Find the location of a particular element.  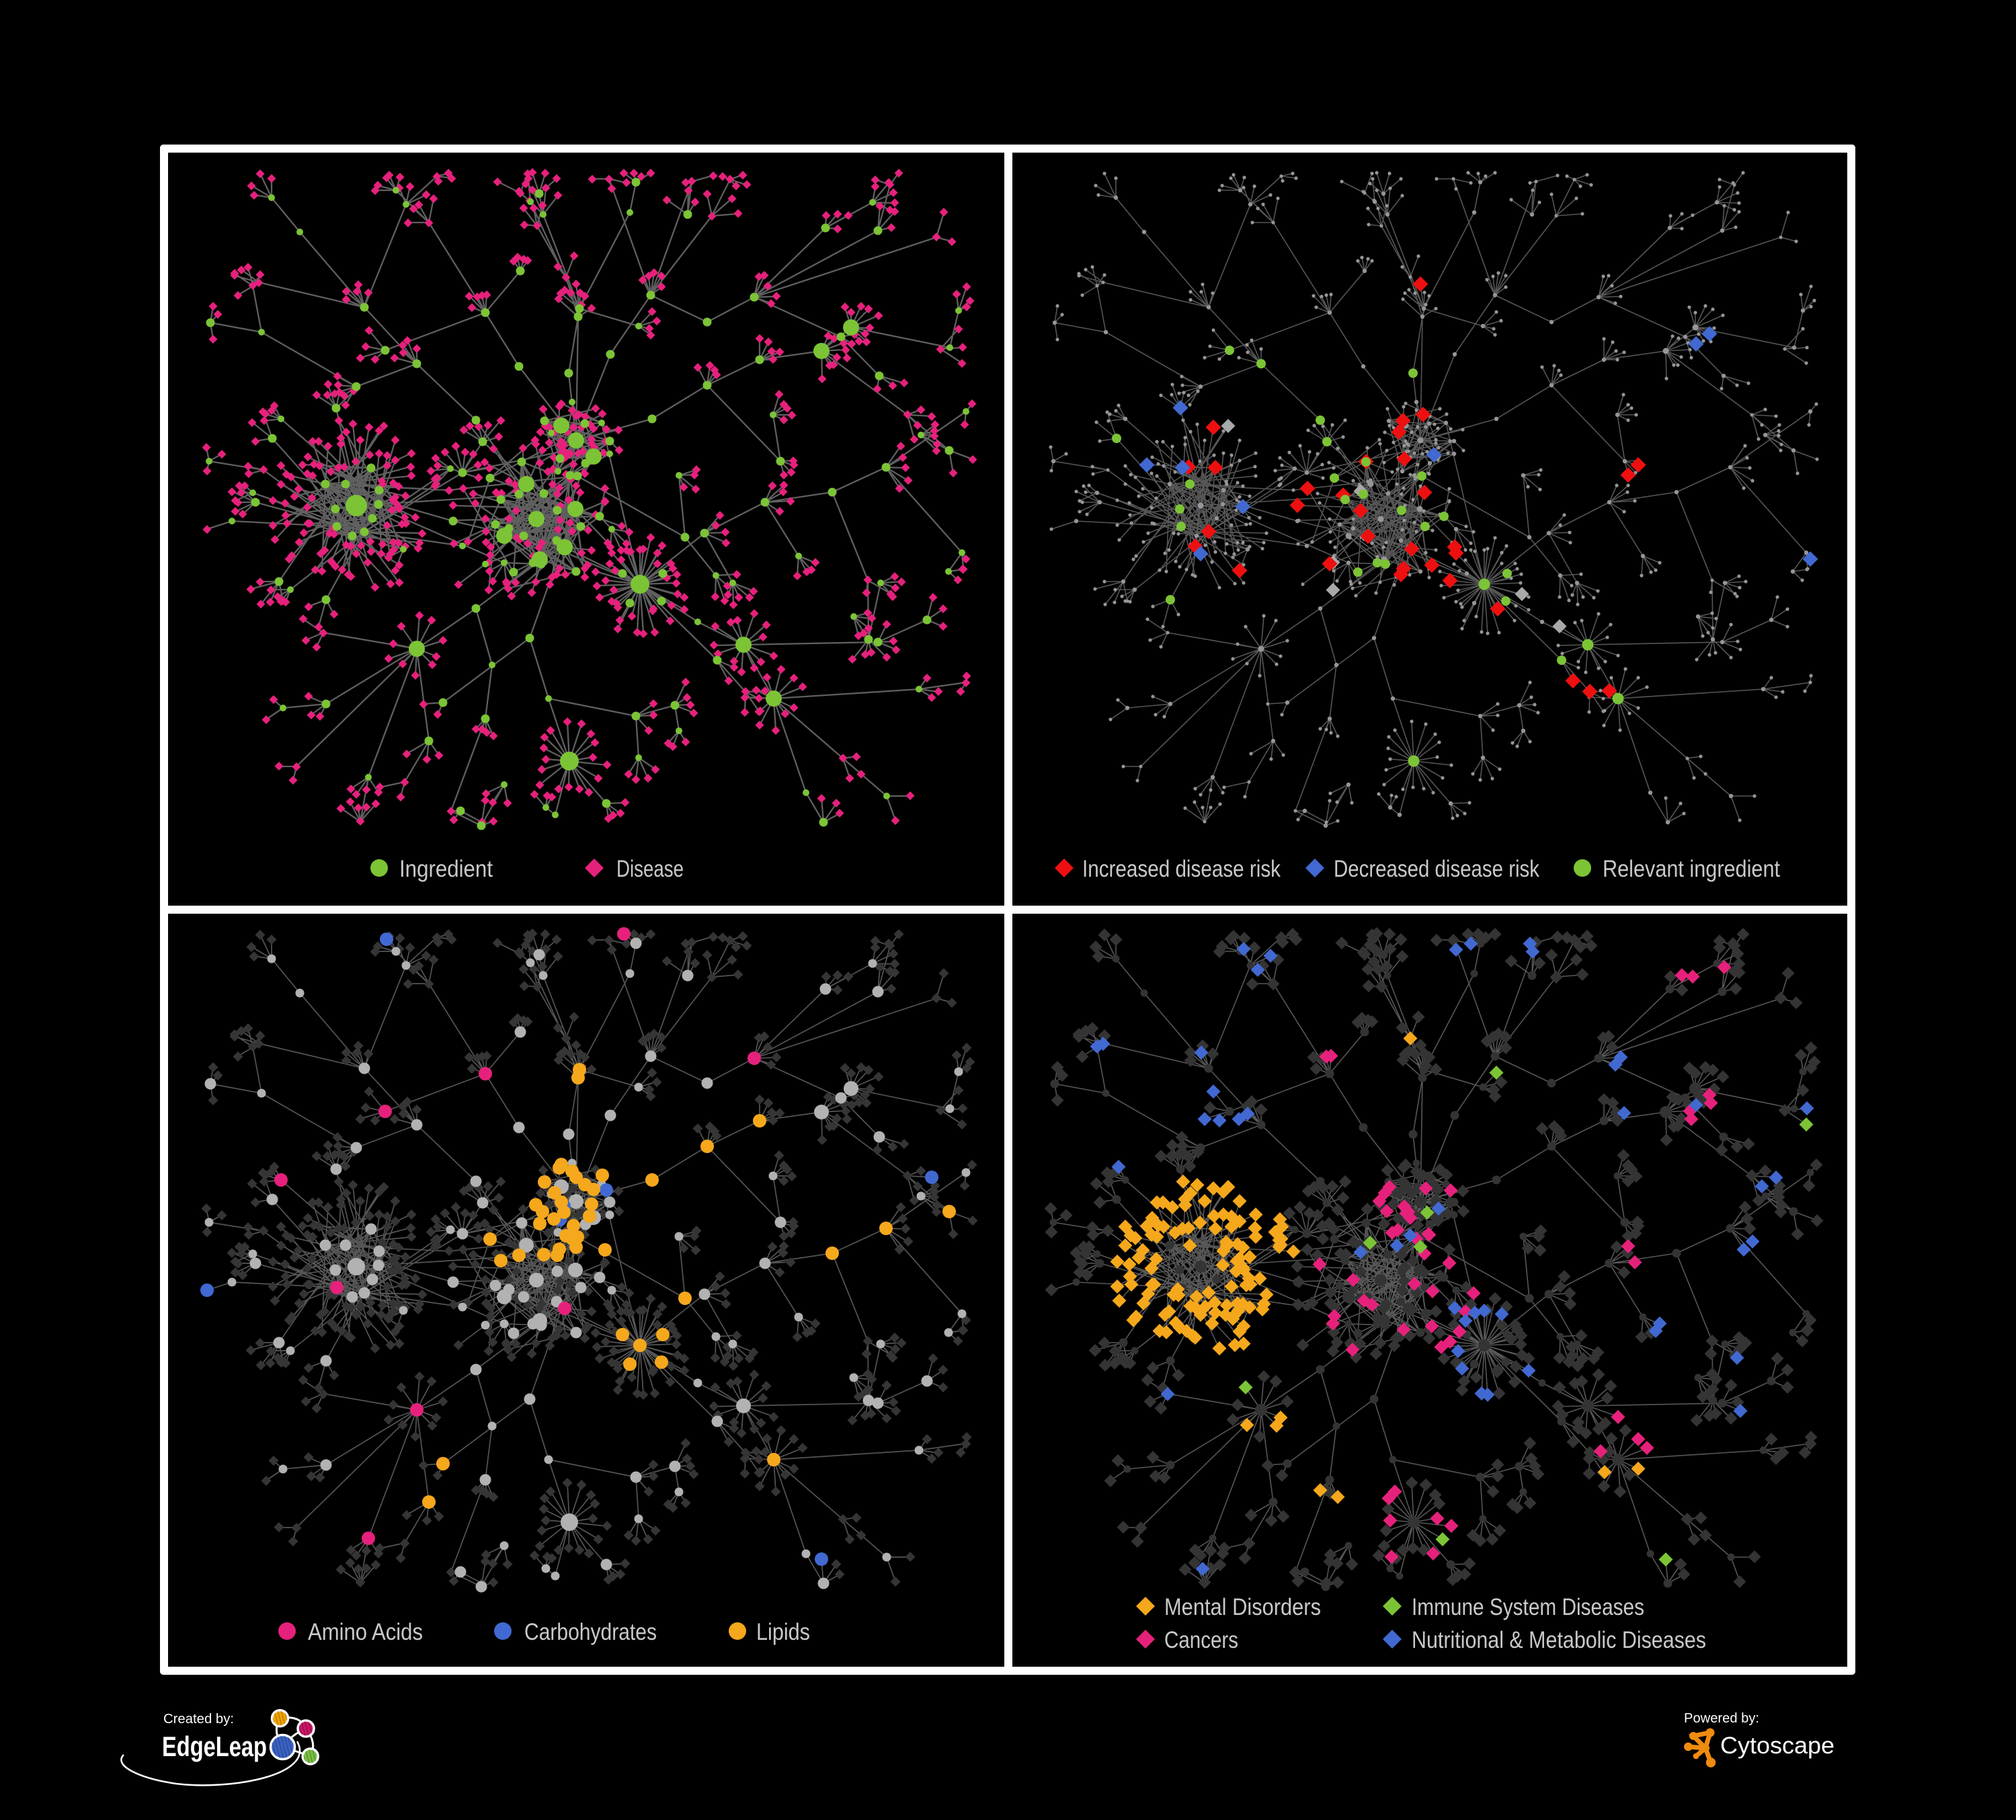

svg-text: Lipids is located at coordinates (783, 1632).